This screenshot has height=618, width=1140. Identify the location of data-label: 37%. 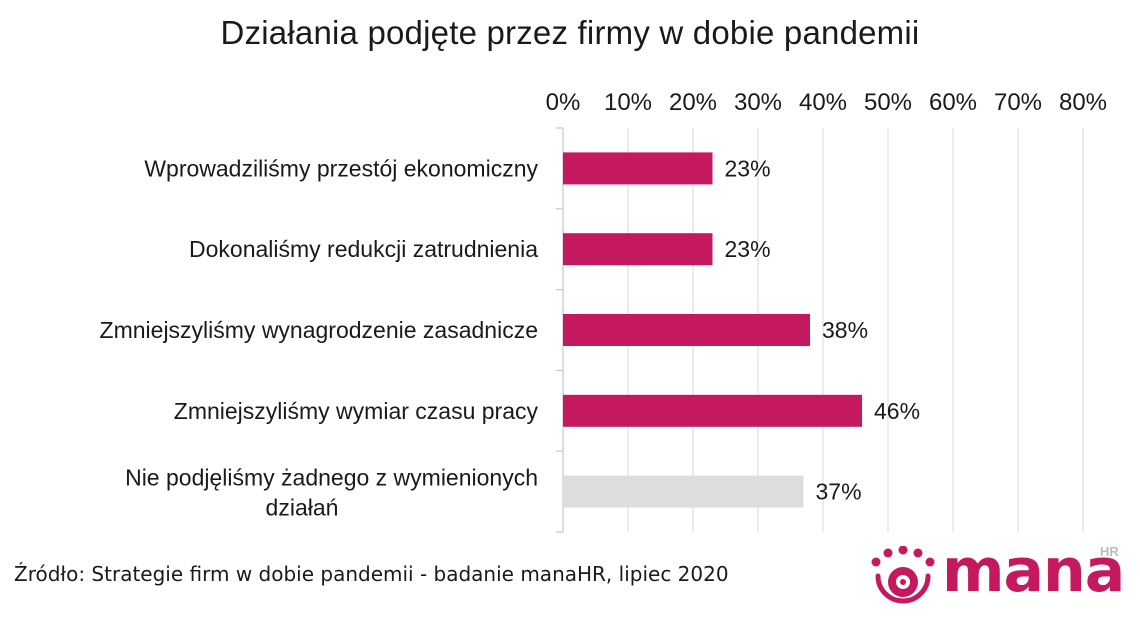
(839, 492).